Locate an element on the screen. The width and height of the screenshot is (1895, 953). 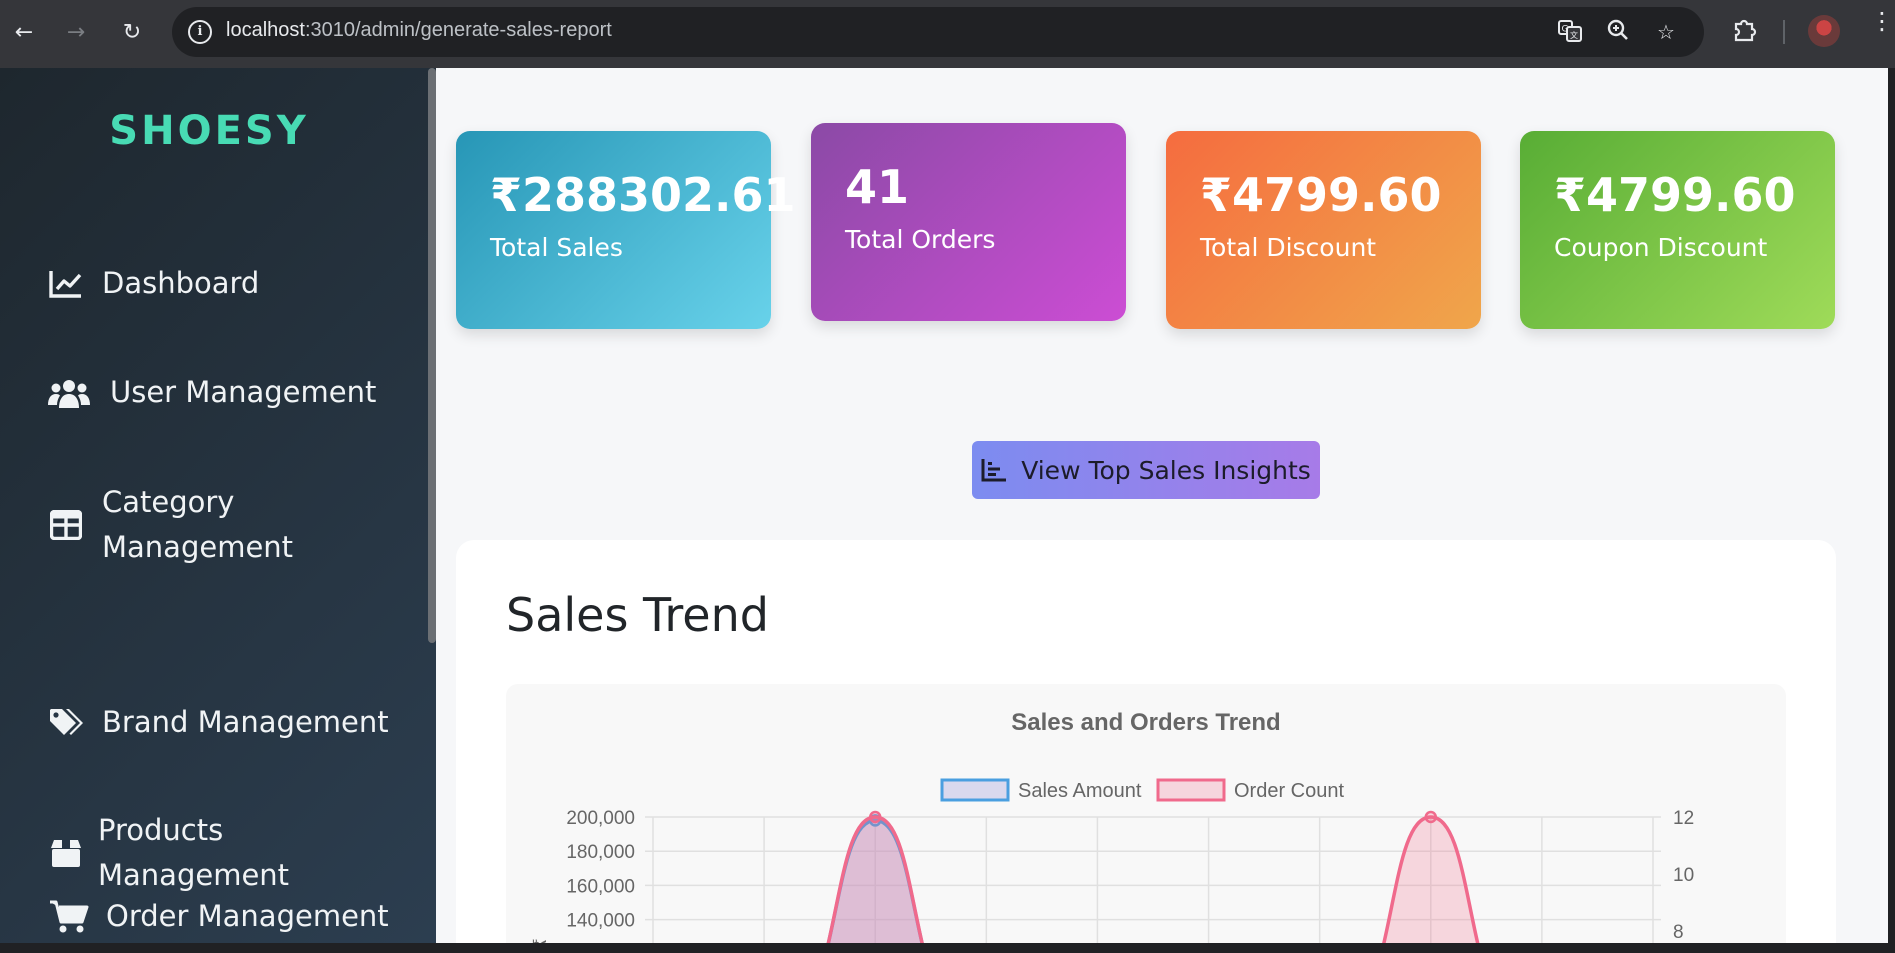
reload-icon: ↻ is located at coordinates (132, 32).